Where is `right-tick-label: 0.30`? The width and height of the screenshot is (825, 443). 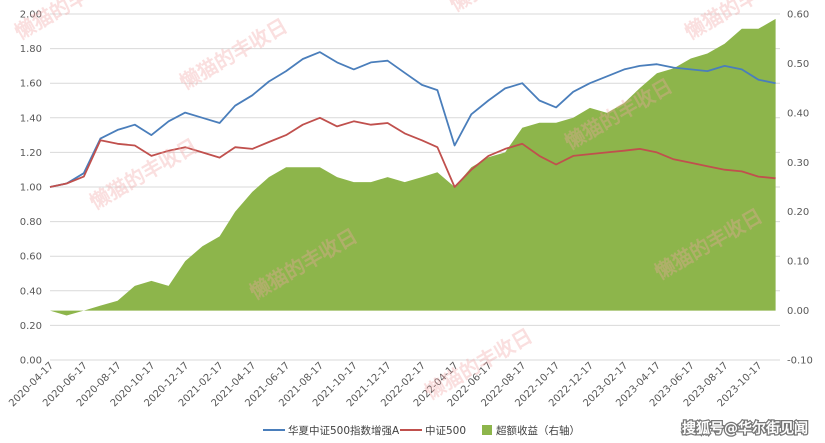
right-tick-label: 0.30 is located at coordinates (798, 163).